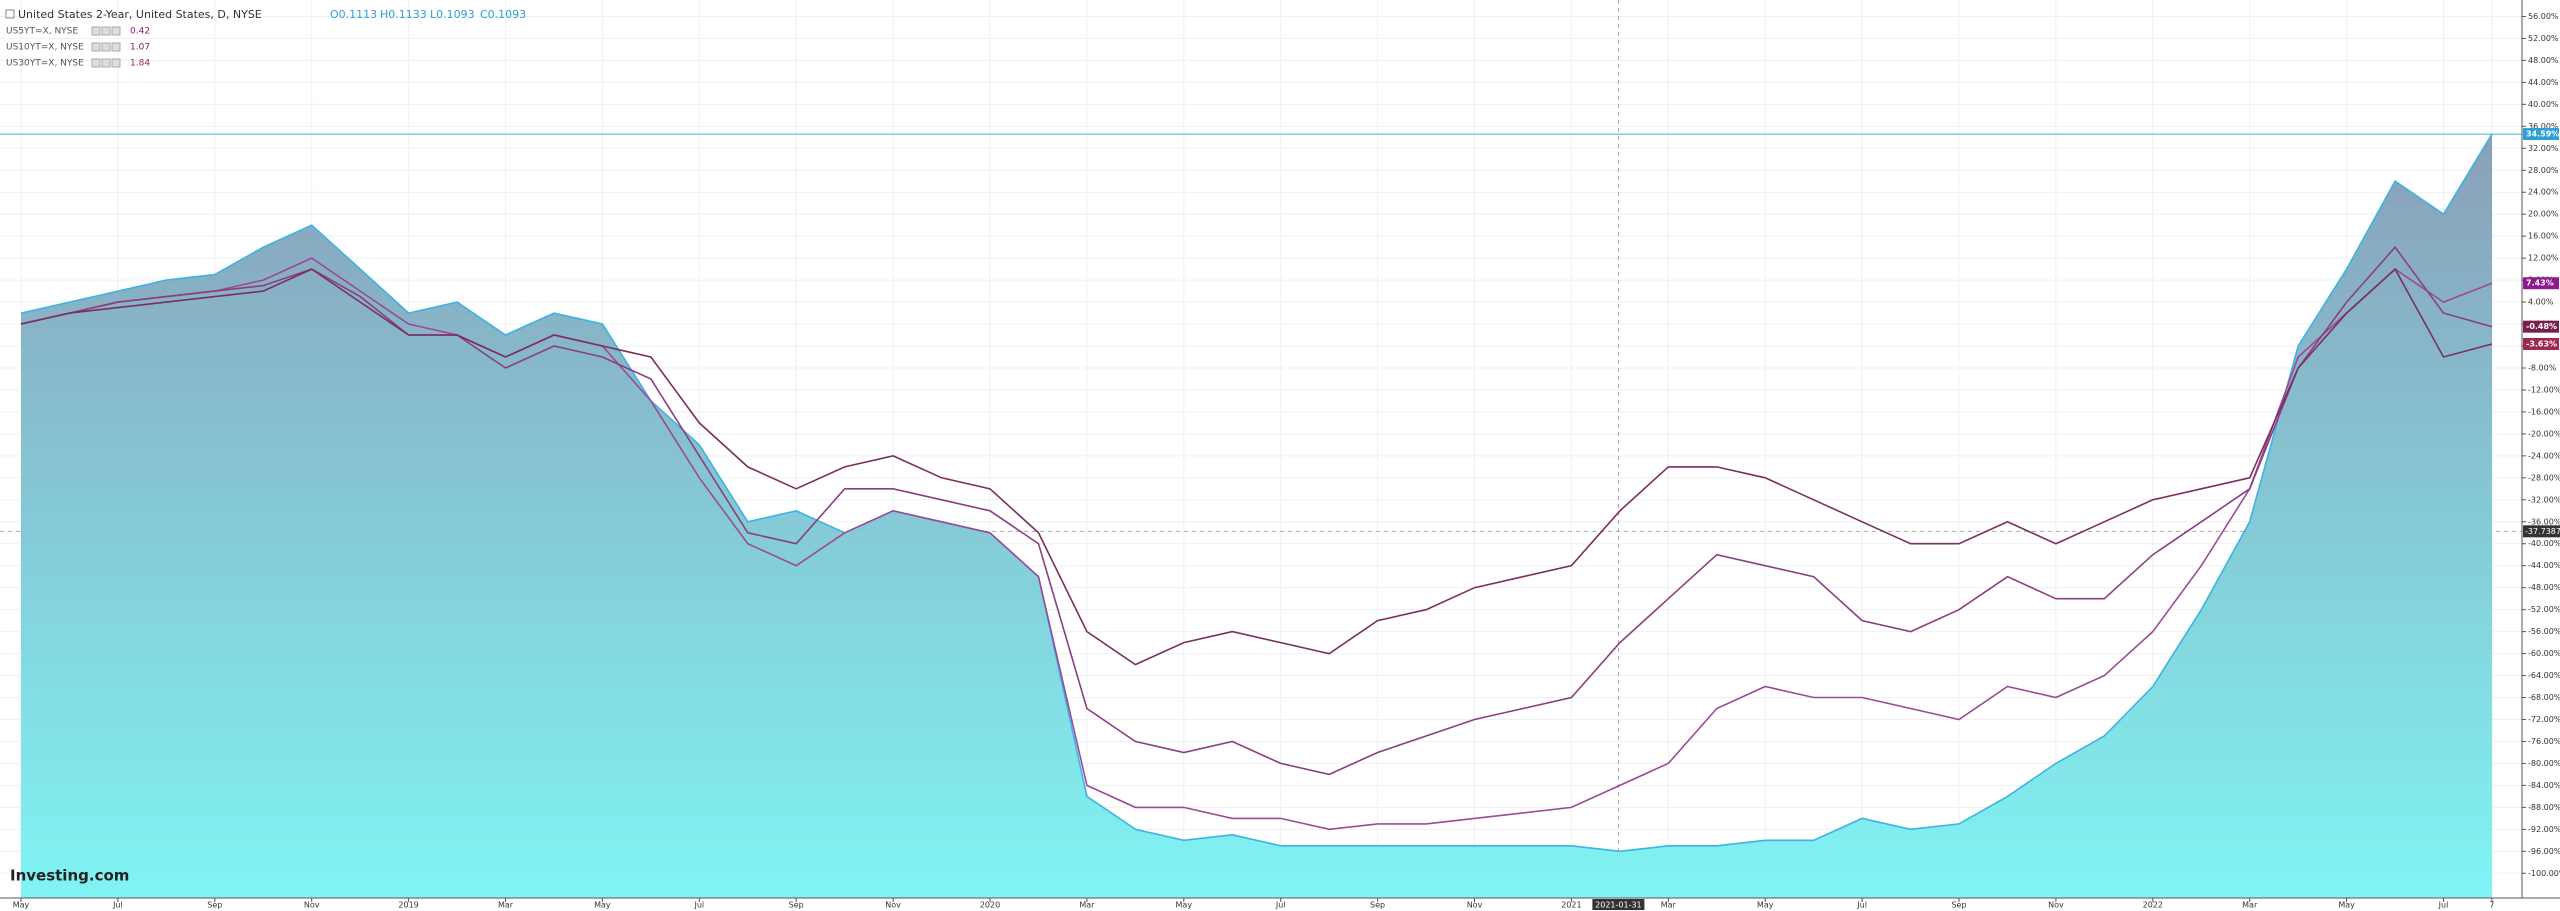  Describe the element at coordinates (2544, 873) in the screenshot. I see `y-tick-label: -100.00%` at that location.